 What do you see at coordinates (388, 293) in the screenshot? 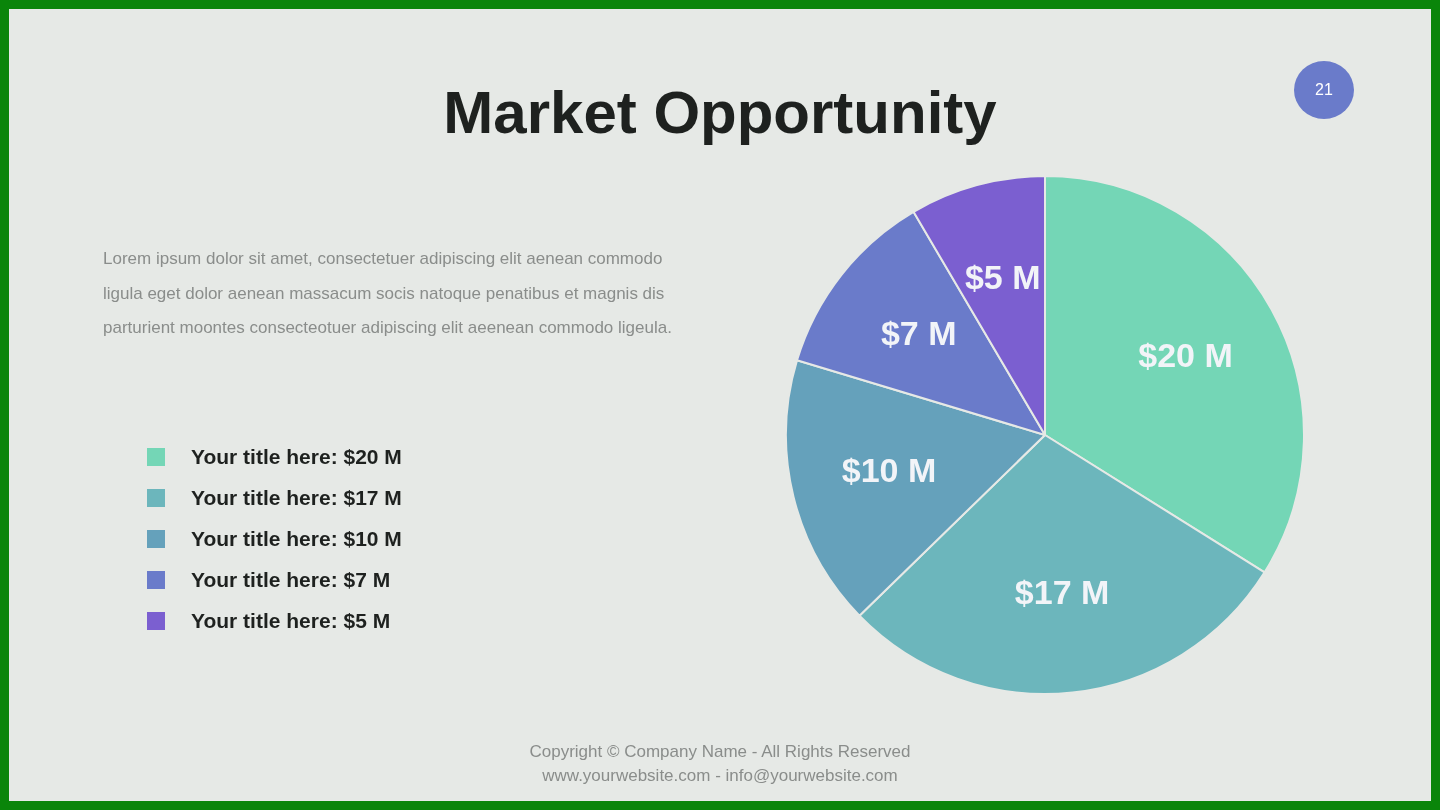
I see `text: Lorem ipsum dolor sit amet, consectetuer adipiscing elit aenean commodo ligula eget dolor aenean massacum socis natoque penatibus et magnis dis parturient moontes consecteotuer adipiscing elit aeenean commodo ligeula.` at bounding box center [388, 293].